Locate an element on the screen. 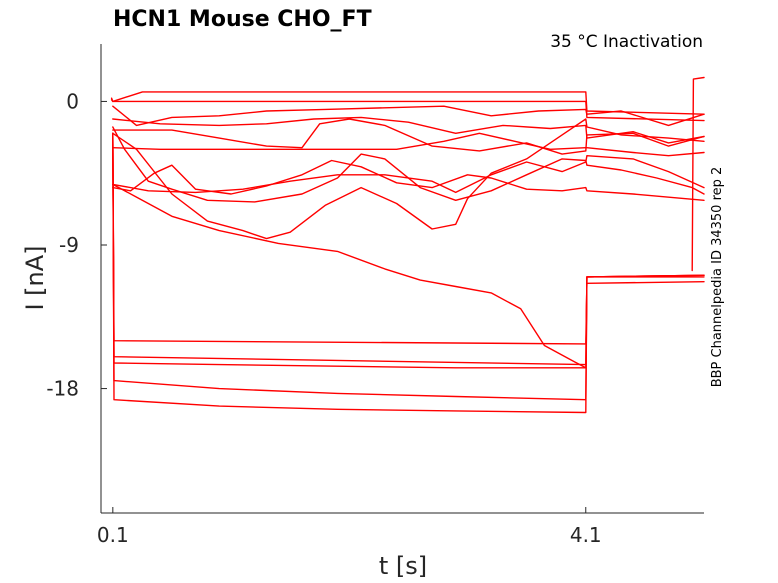 This screenshot has width=778, height=583. y-axis-label: I [nA] is located at coordinates (35, 277).